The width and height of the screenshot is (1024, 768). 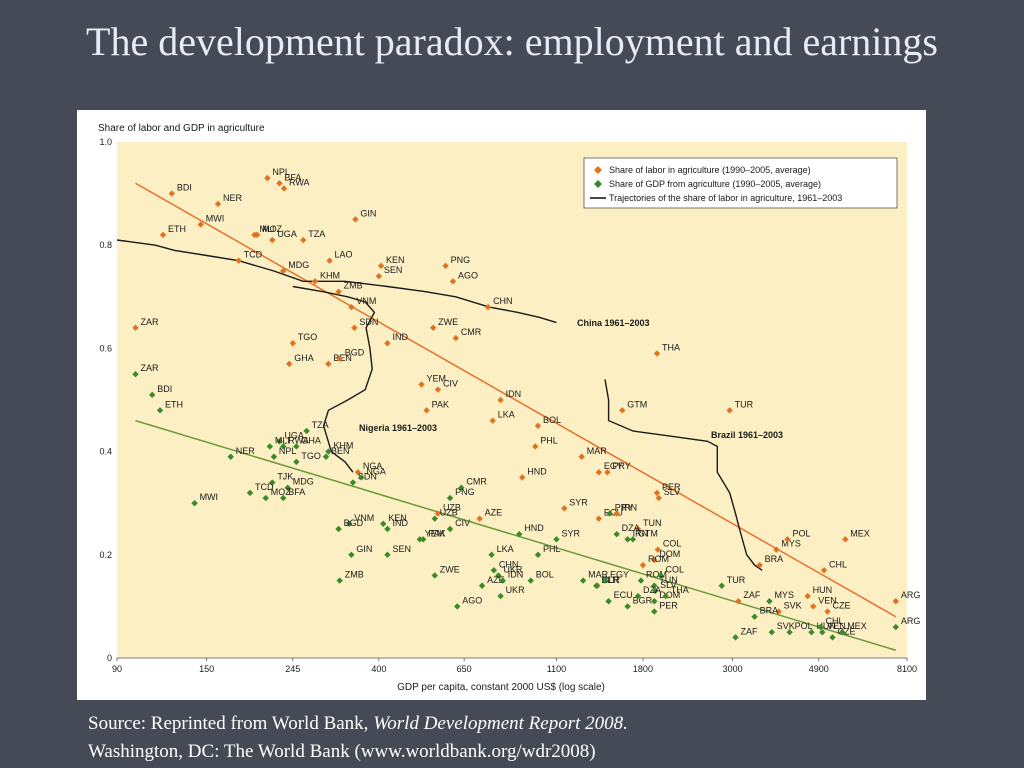 What do you see at coordinates (387, 343) in the screenshot?
I see `labor-point-ind` at bounding box center [387, 343].